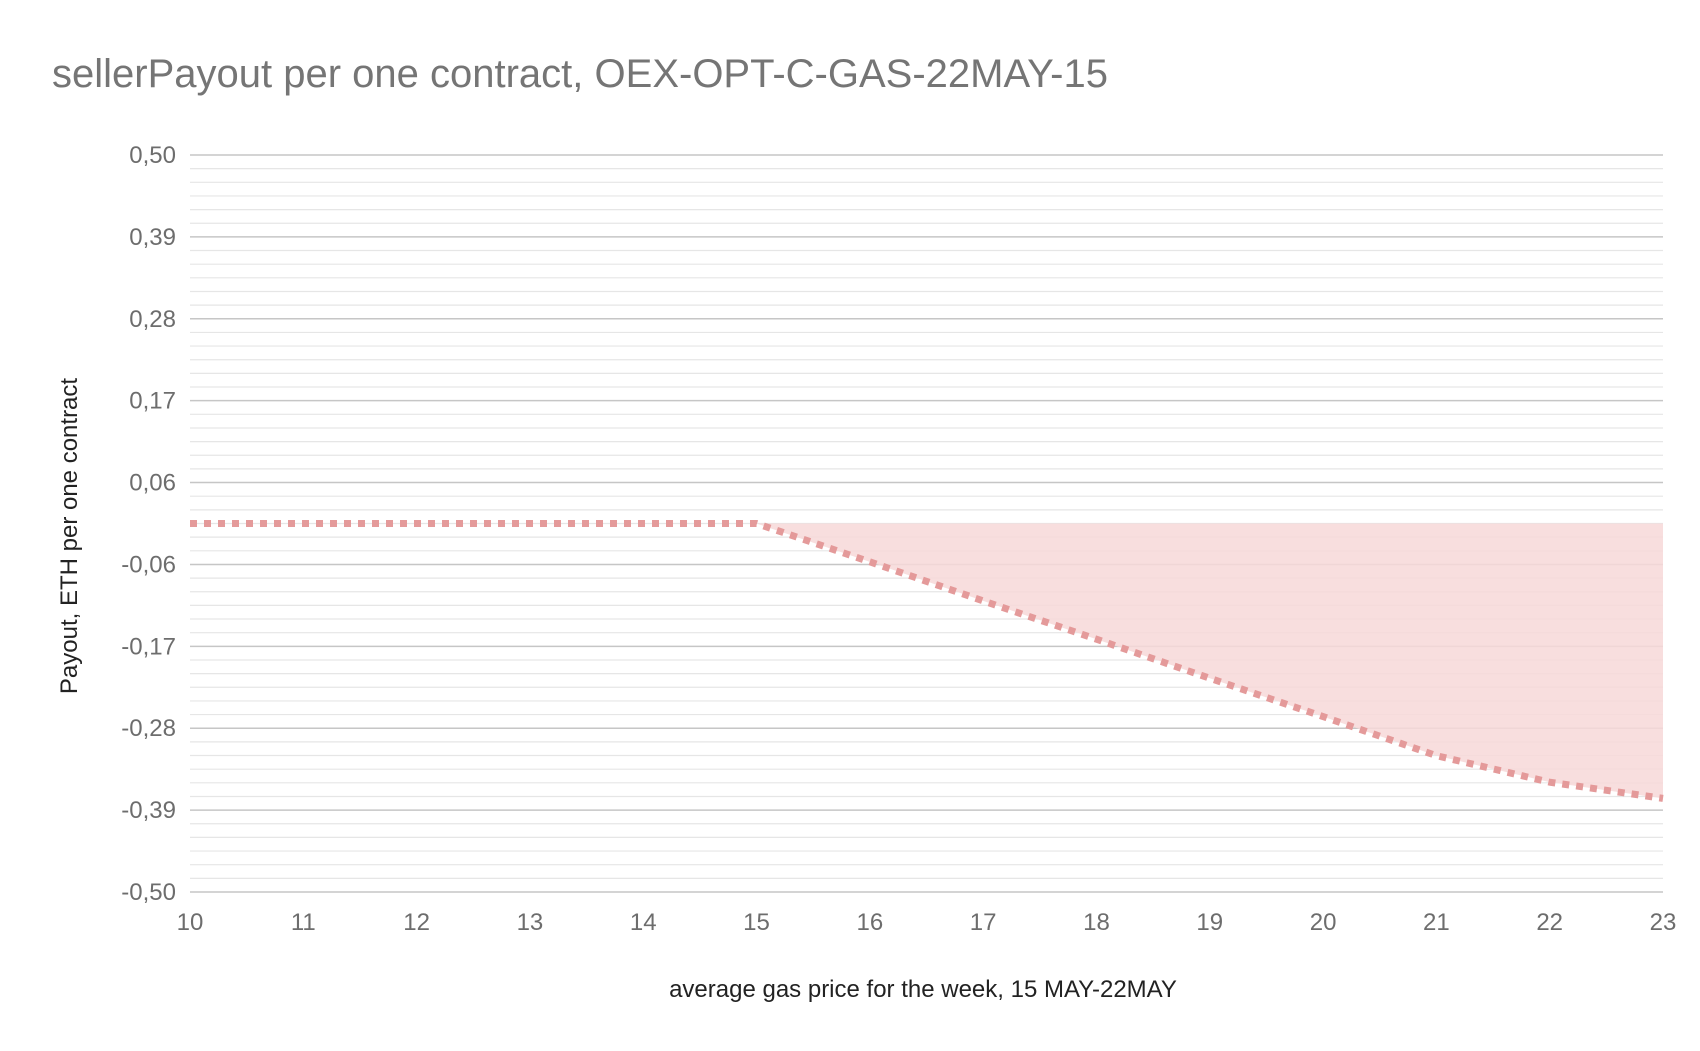  What do you see at coordinates (148, 646) in the screenshot?
I see `y-tick-label: -0,17` at bounding box center [148, 646].